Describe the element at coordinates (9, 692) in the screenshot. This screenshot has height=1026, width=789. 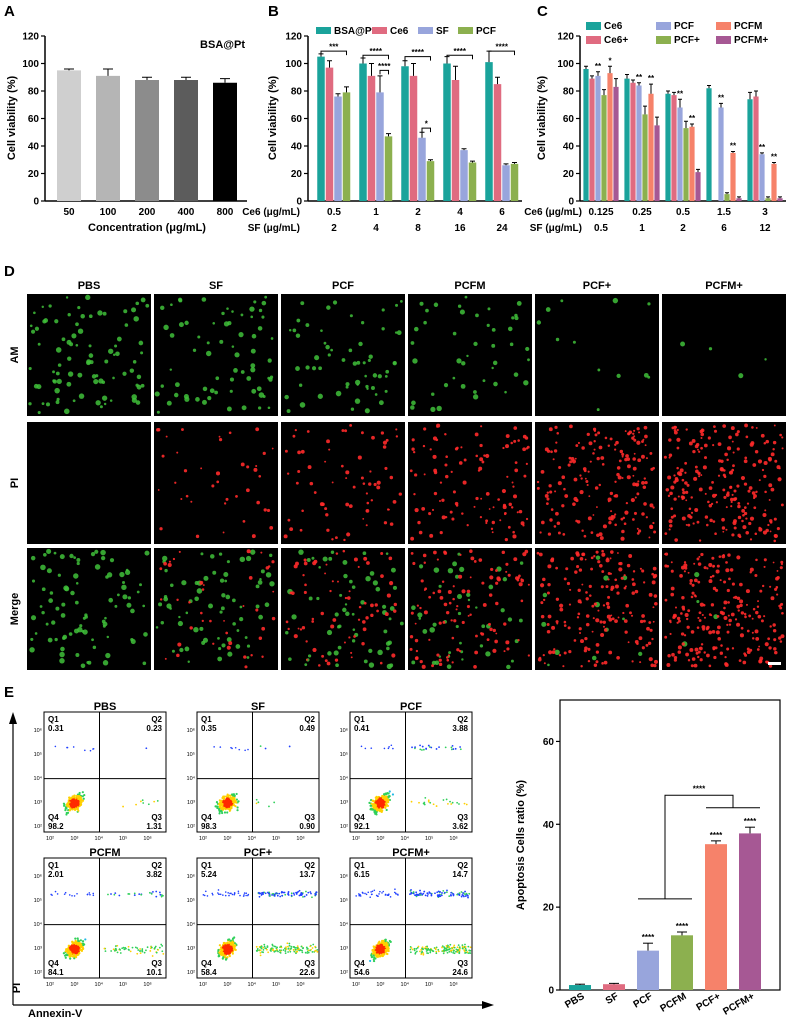
I see `panel-label-e: E` at that location.